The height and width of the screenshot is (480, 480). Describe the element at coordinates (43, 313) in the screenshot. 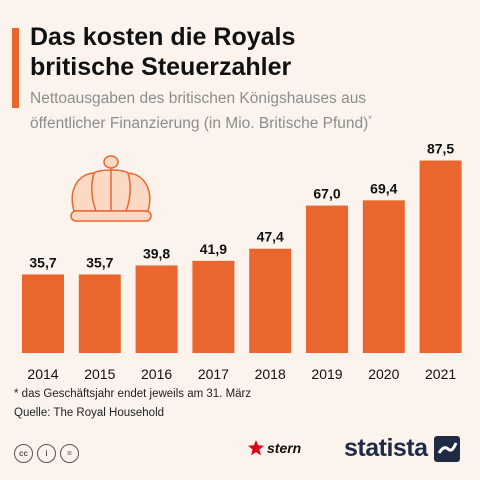

I see `bar-2014` at that location.